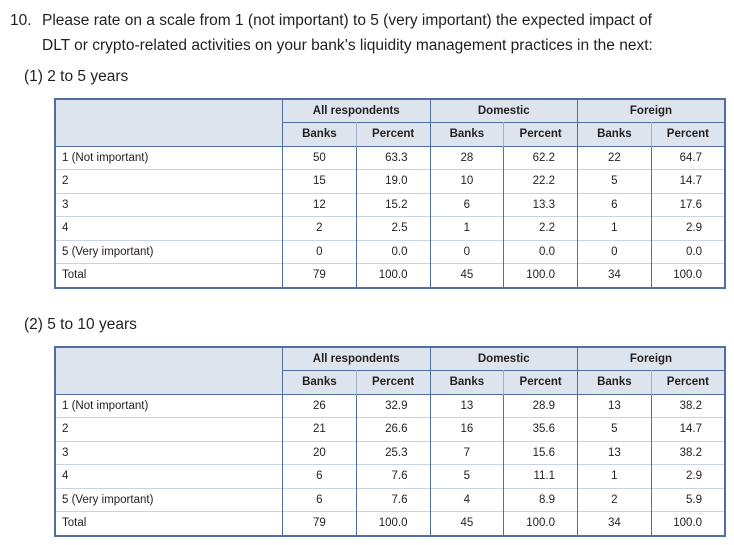 The width and height of the screenshot is (734, 545). What do you see at coordinates (393, 157) in the screenshot?
I see `percent-cell: 63.3` at bounding box center [393, 157].